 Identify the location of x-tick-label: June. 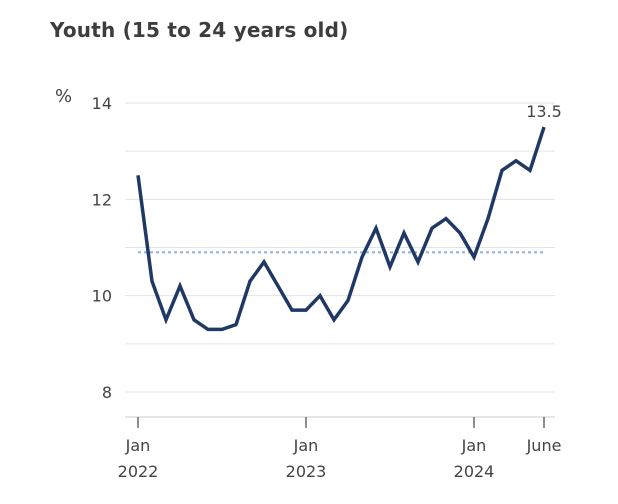
(544, 445).